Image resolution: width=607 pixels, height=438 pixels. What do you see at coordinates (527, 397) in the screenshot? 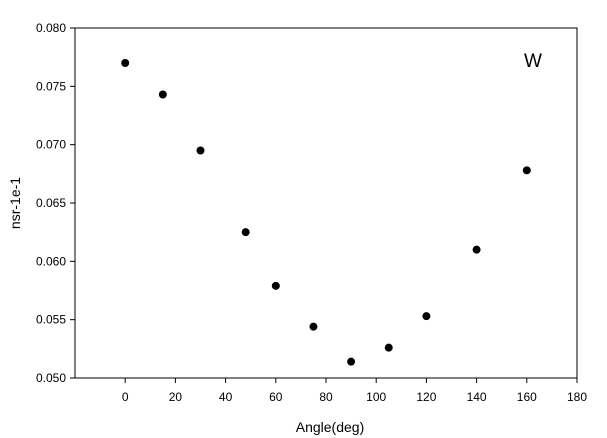
I see `x-tick-label: 160` at bounding box center [527, 397].